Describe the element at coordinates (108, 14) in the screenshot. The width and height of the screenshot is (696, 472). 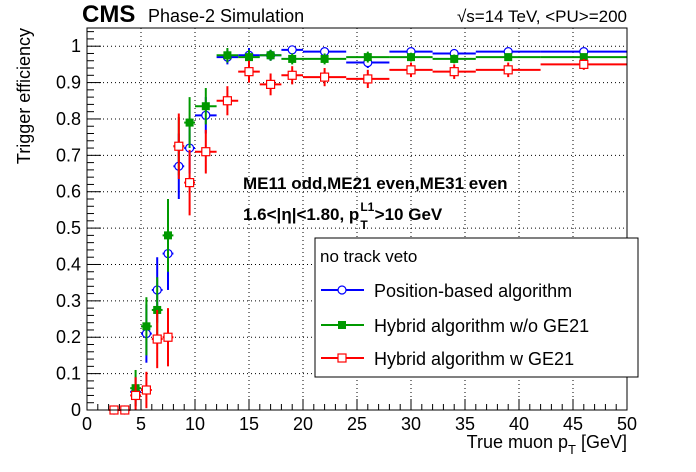
I see `cms-label: CMS` at that location.